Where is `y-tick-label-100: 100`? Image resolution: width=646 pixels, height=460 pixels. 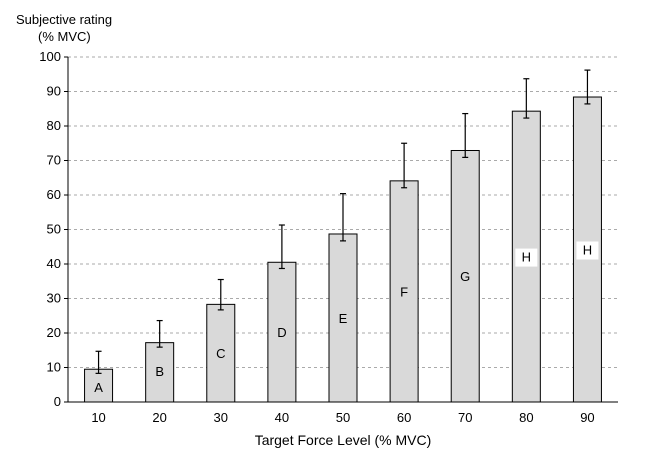
y-tick-label-100: 100 is located at coordinates (50, 56).